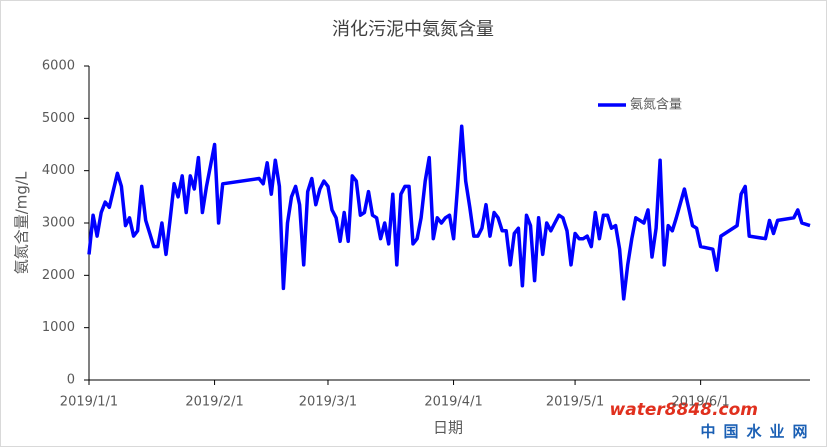  Describe the element at coordinates (453, 402) in the screenshot. I see `x-tick-label: 2019/4/1` at that location.